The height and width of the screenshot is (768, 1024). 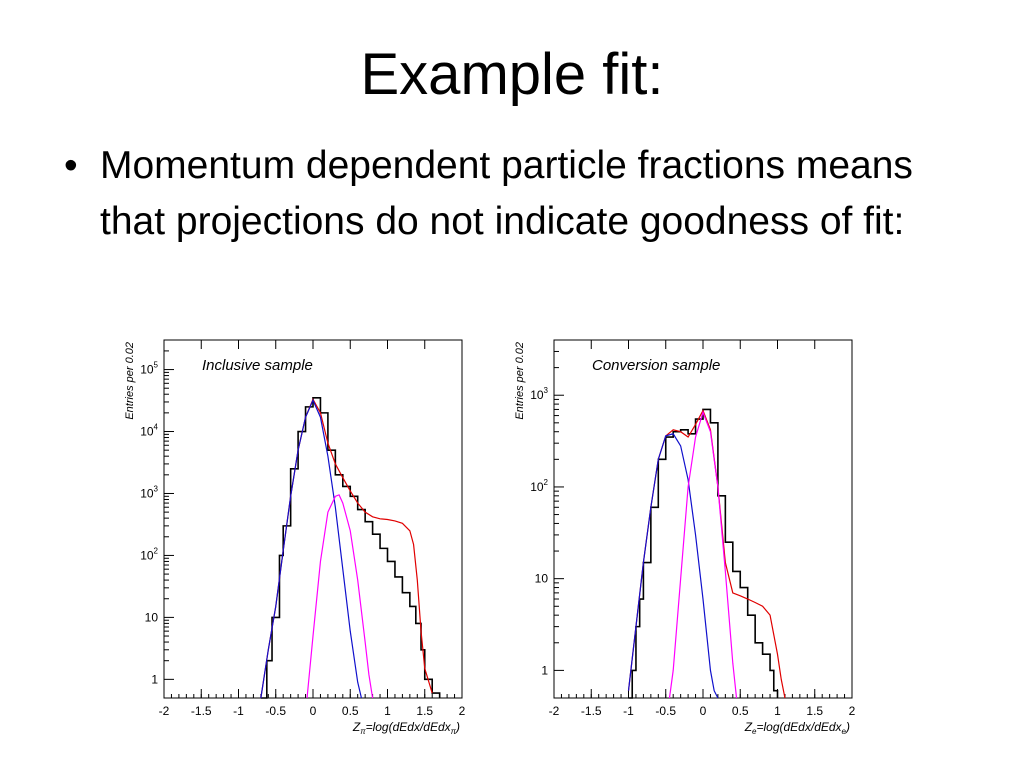 What do you see at coordinates (797, 728) in the screenshot?
I see `x-axis-label: Ze=log(dEdx/dEdxe)` at bounding box center [797, 728].